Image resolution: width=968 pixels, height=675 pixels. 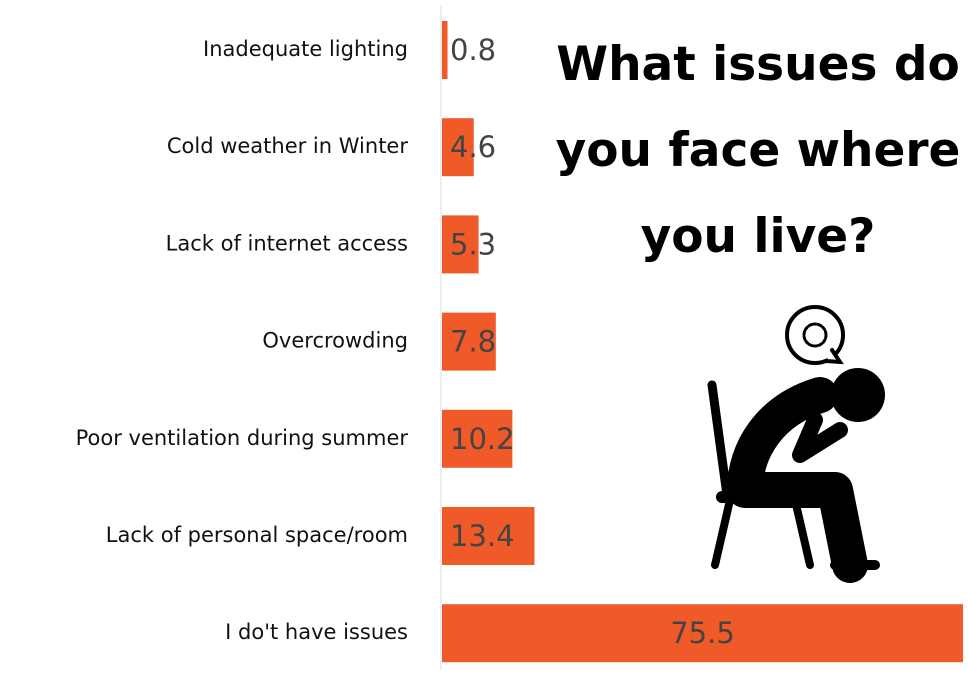 What do you see at coordinates (473, 342) in the screenshot?
I see `value-label: 7.8` at bounding box center [473, 342].